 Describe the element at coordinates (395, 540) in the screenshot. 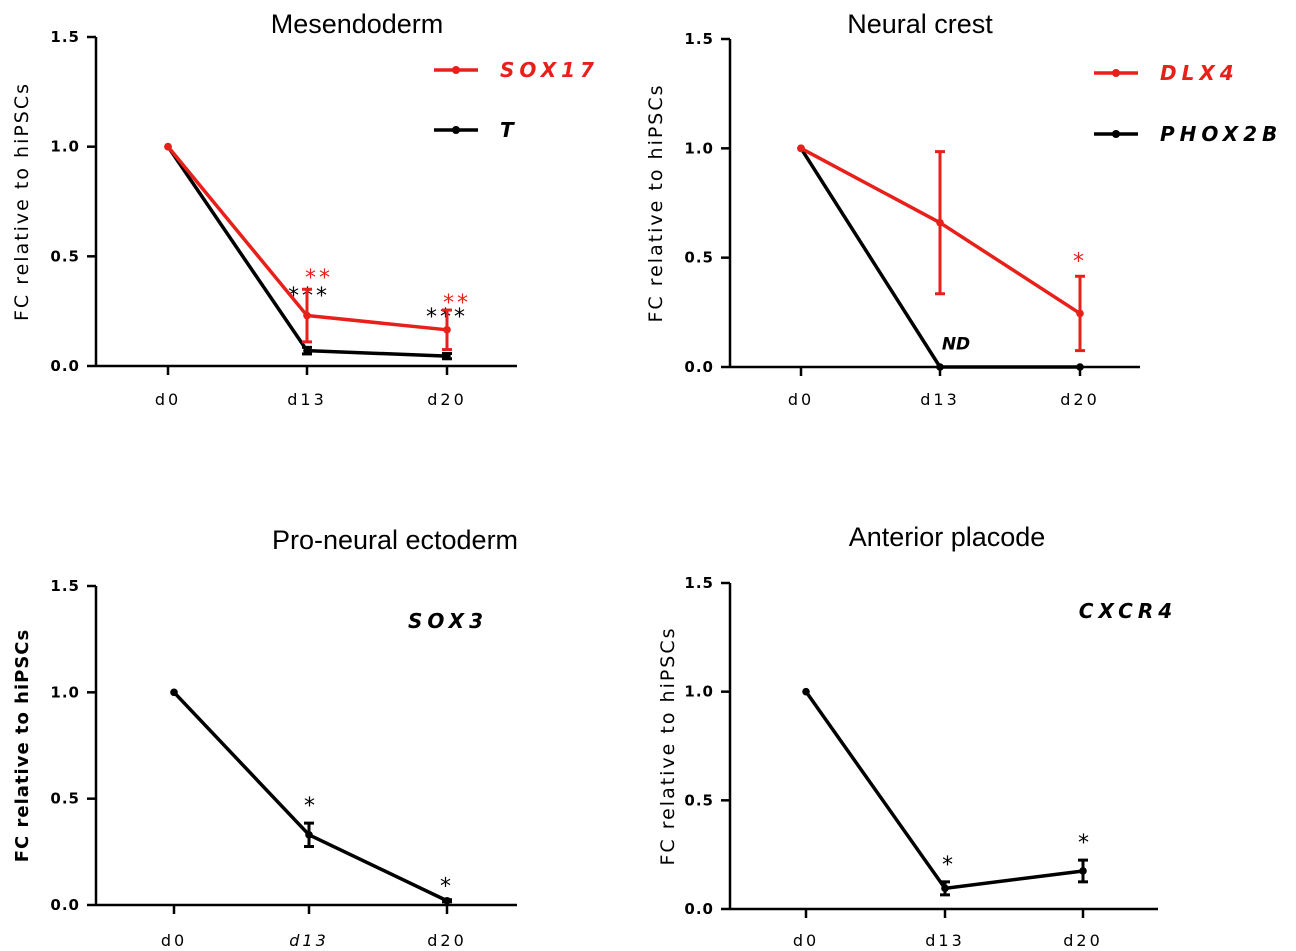

I see `chart-title: Pro-neural ectoderm` at that location.